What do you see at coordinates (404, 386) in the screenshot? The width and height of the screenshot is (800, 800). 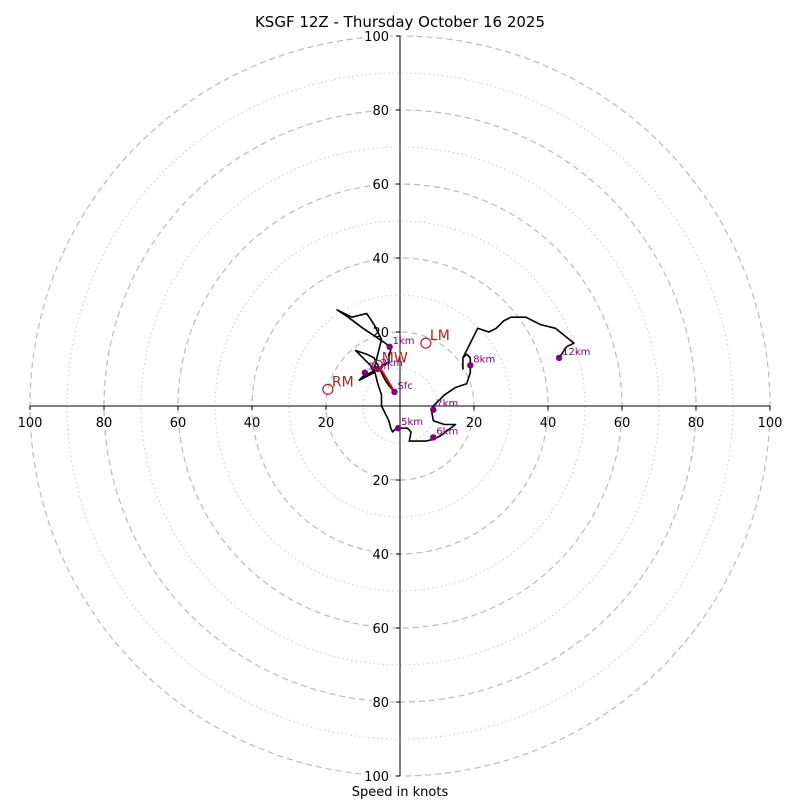 I see `height-label-Sfc: Sfc` at bounding box center [404, 386].